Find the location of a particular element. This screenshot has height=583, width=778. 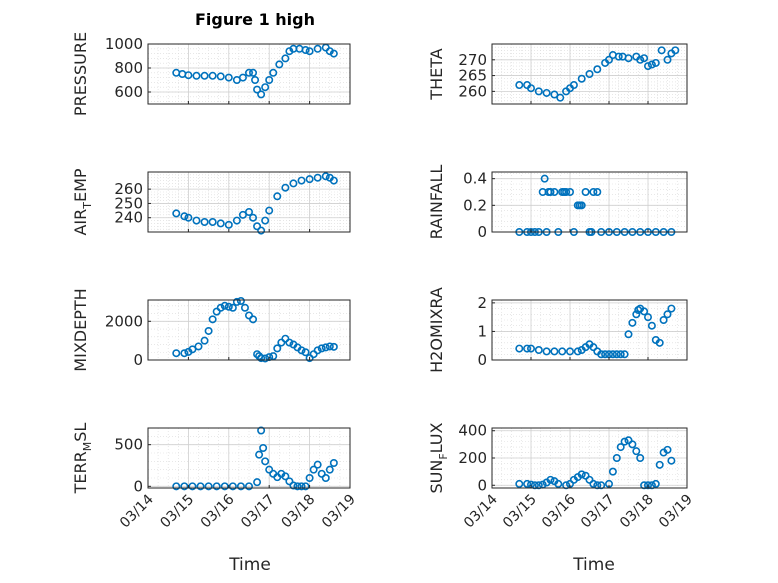

x-axis-label-right: Time is located at coordinates (594, 565).